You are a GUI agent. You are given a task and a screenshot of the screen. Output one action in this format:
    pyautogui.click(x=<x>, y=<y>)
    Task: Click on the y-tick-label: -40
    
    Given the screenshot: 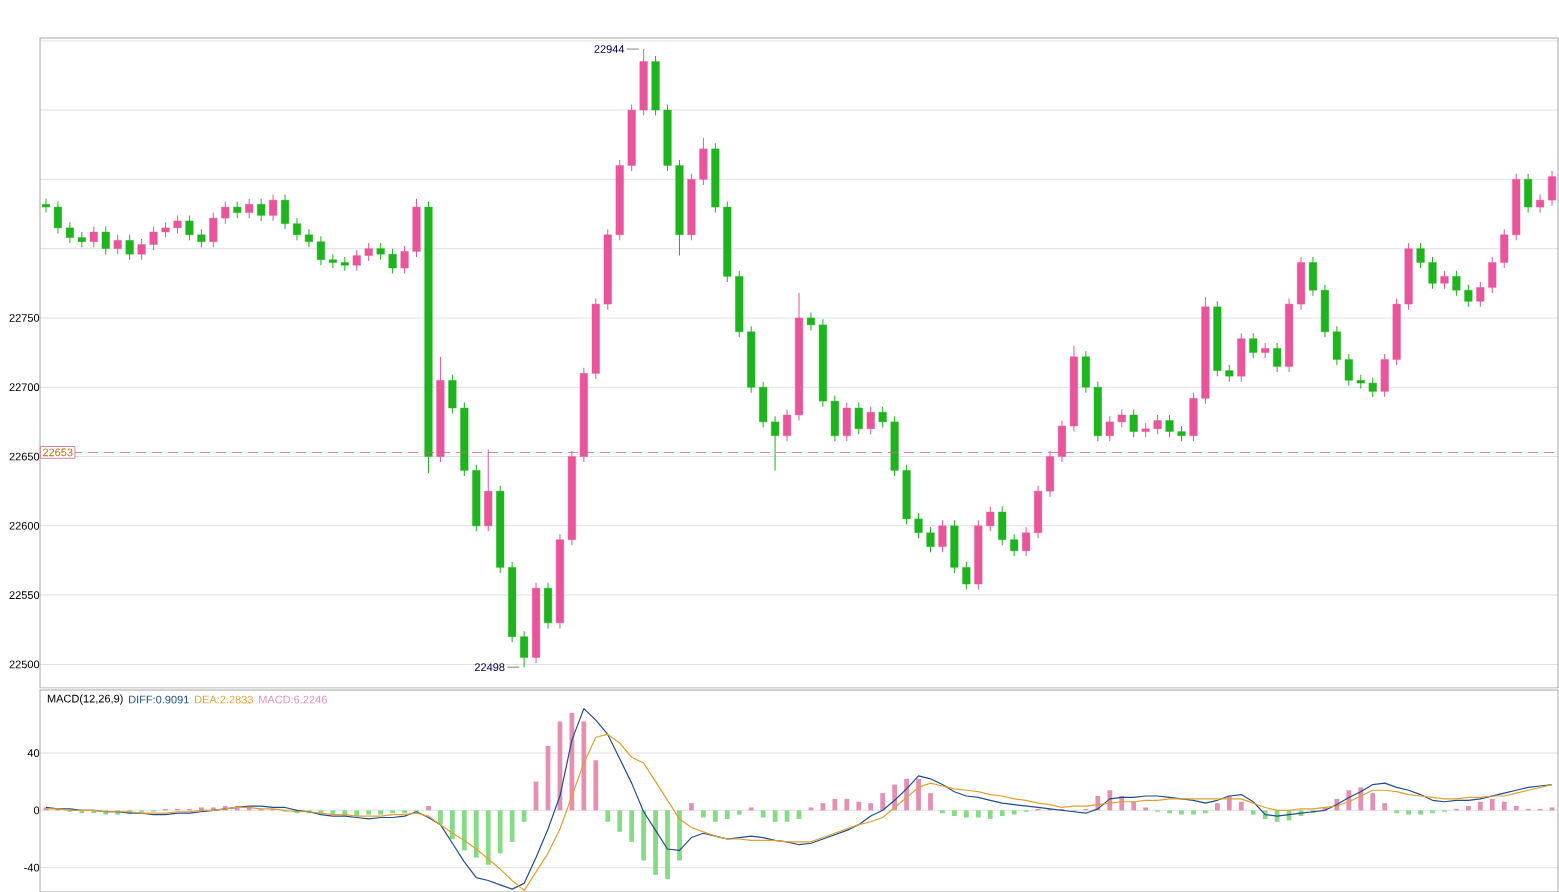 What is the action you would take?
    pyautogui.click(x=32, y=867)
    